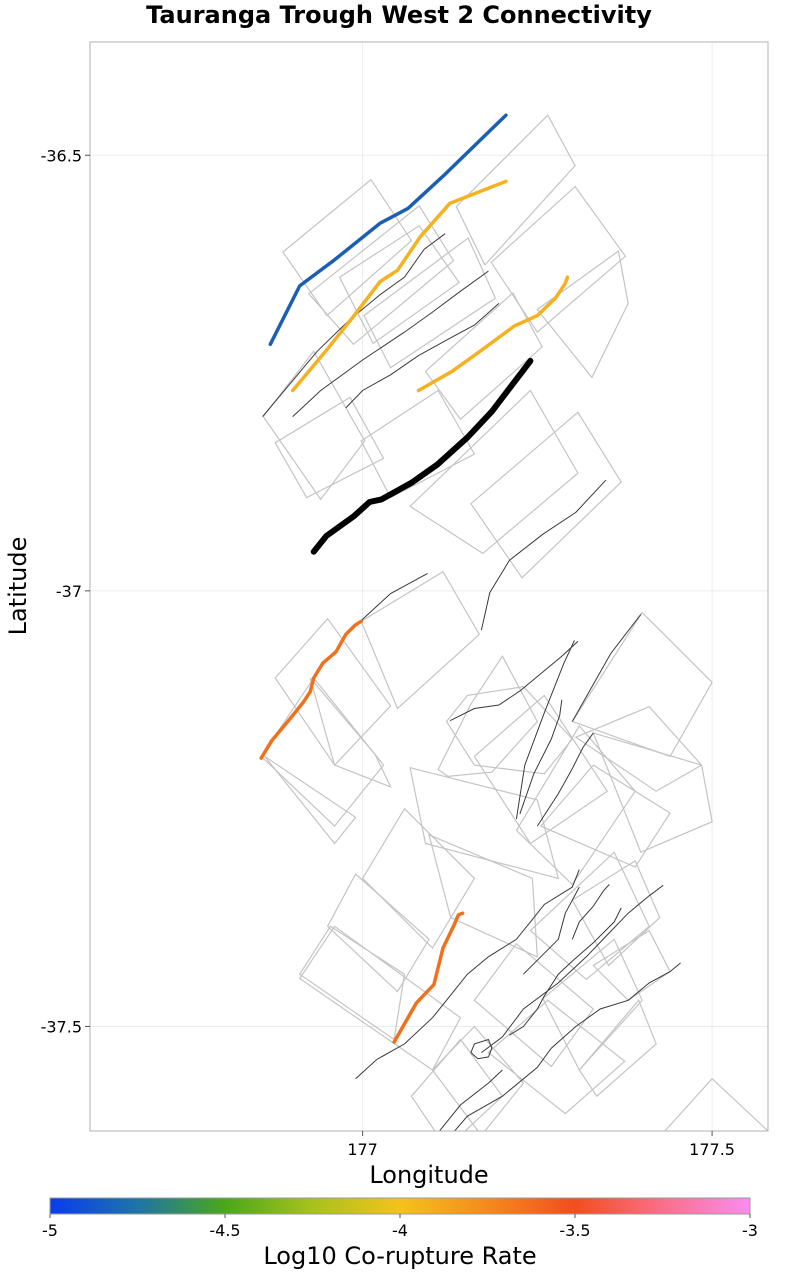 The image size is (800, 1278). Describe the element at coordinates (69, 591) in the screenshot. I see `y-tick-label-1: -37` at that location.